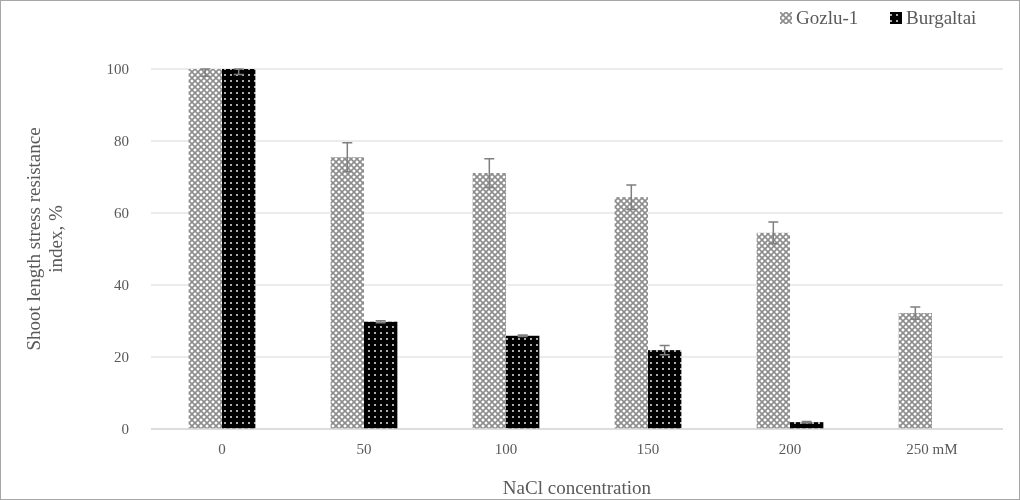  I want to click on x-tick-label: 0, so click(222, 449).